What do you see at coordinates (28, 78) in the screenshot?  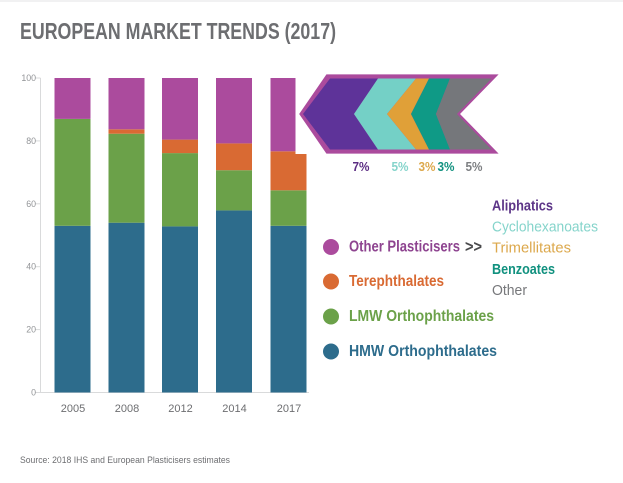 I see `svg-text: 100` at bounding box center [28, 78].